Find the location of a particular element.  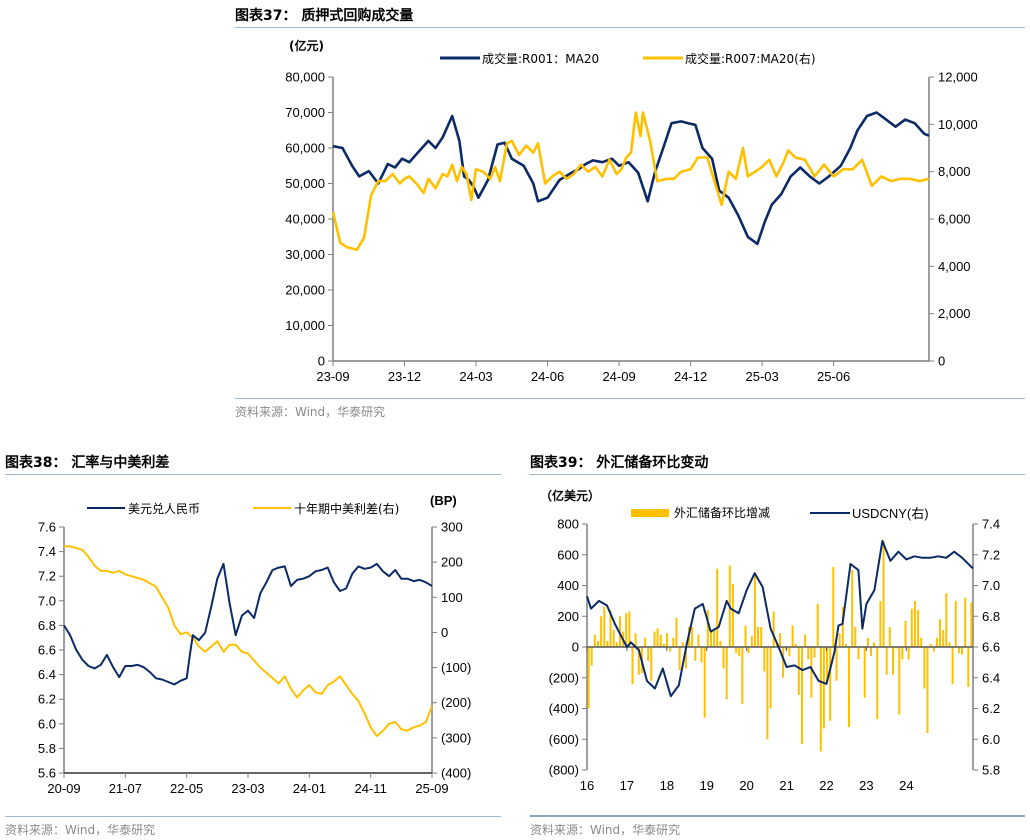

x-axis-tick-label: 21-07 is located at coordinates (125, 788).